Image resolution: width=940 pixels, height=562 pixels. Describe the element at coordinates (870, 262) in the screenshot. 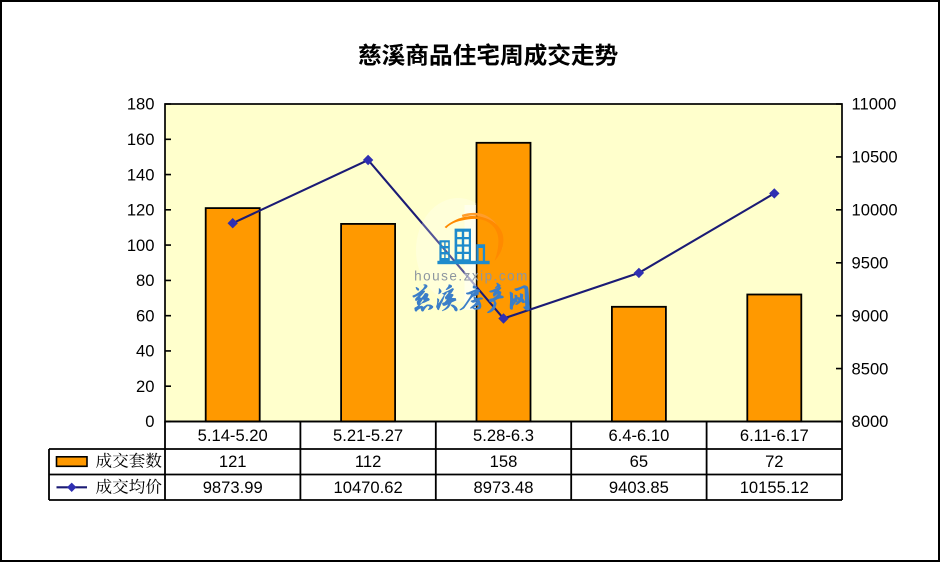

I see `svg-text: 9500` at that location.